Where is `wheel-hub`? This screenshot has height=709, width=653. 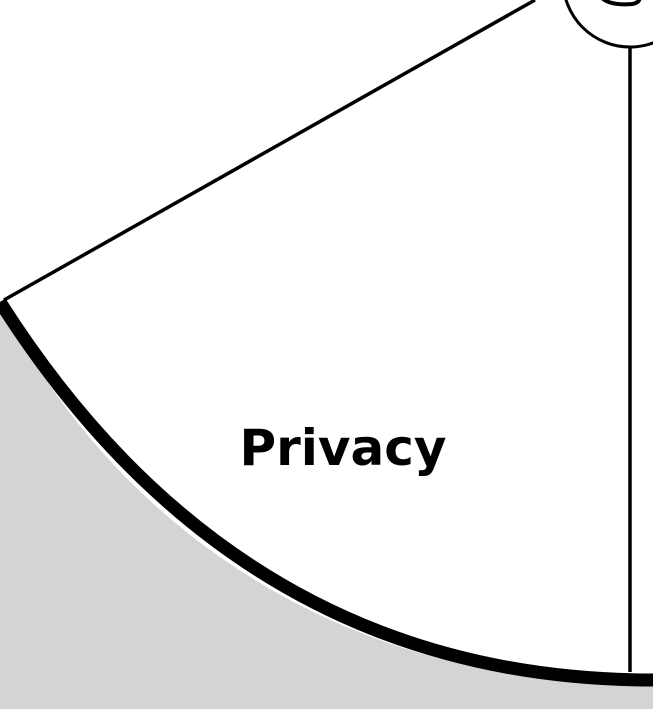
wheel-hub is located at coordinates (608, 24).